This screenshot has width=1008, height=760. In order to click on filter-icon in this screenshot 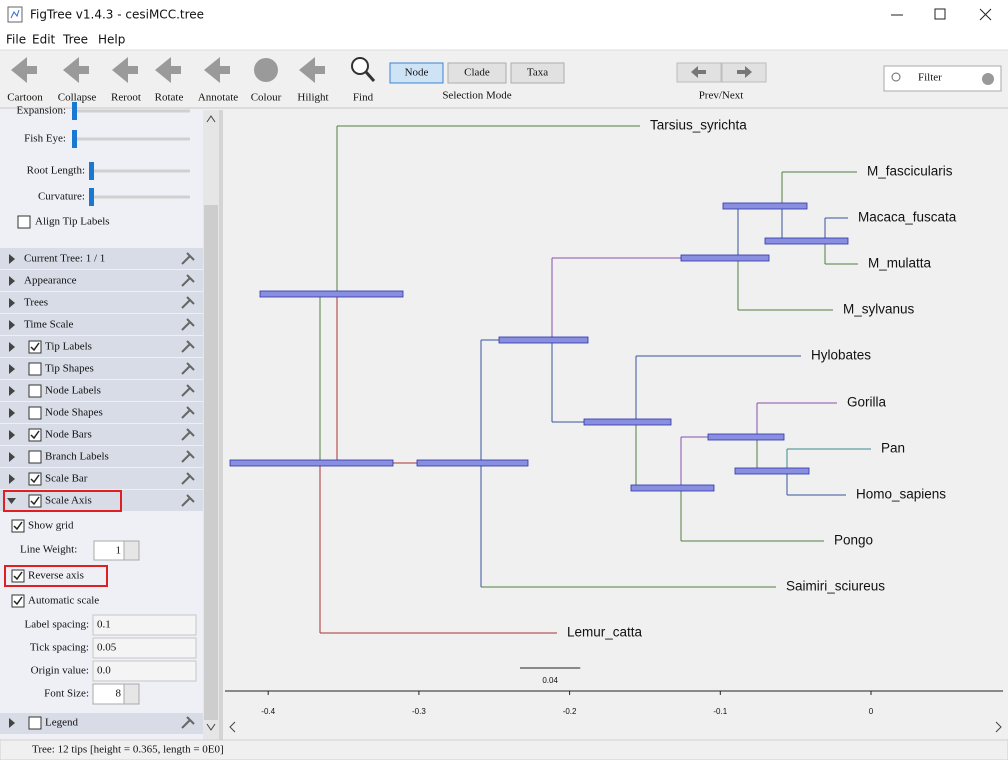, I will do `click(896, 77)`.